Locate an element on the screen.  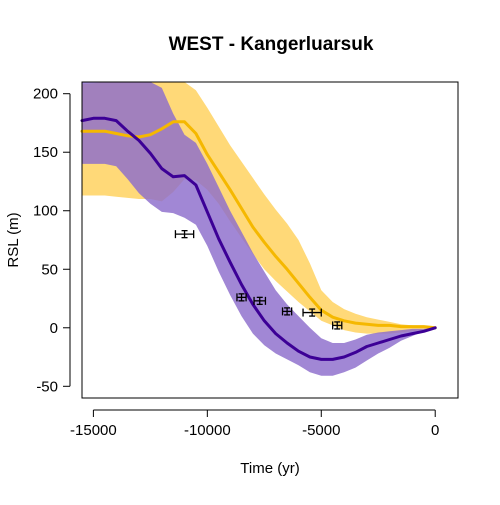
x-tick-label: 0 is located at coordinates (435, 430).